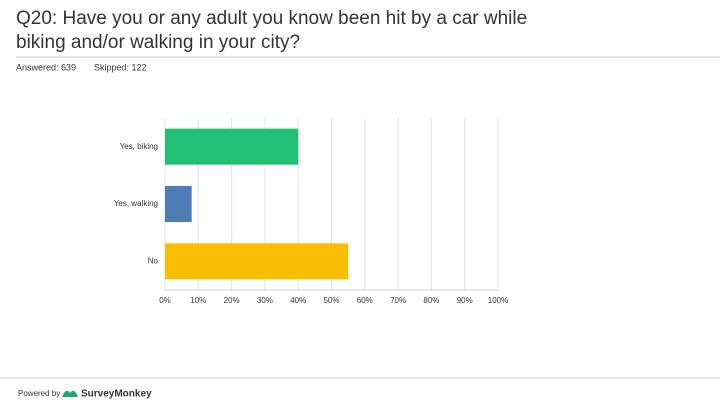  I want to click on powered-by: Powered by, so click(39, 393).